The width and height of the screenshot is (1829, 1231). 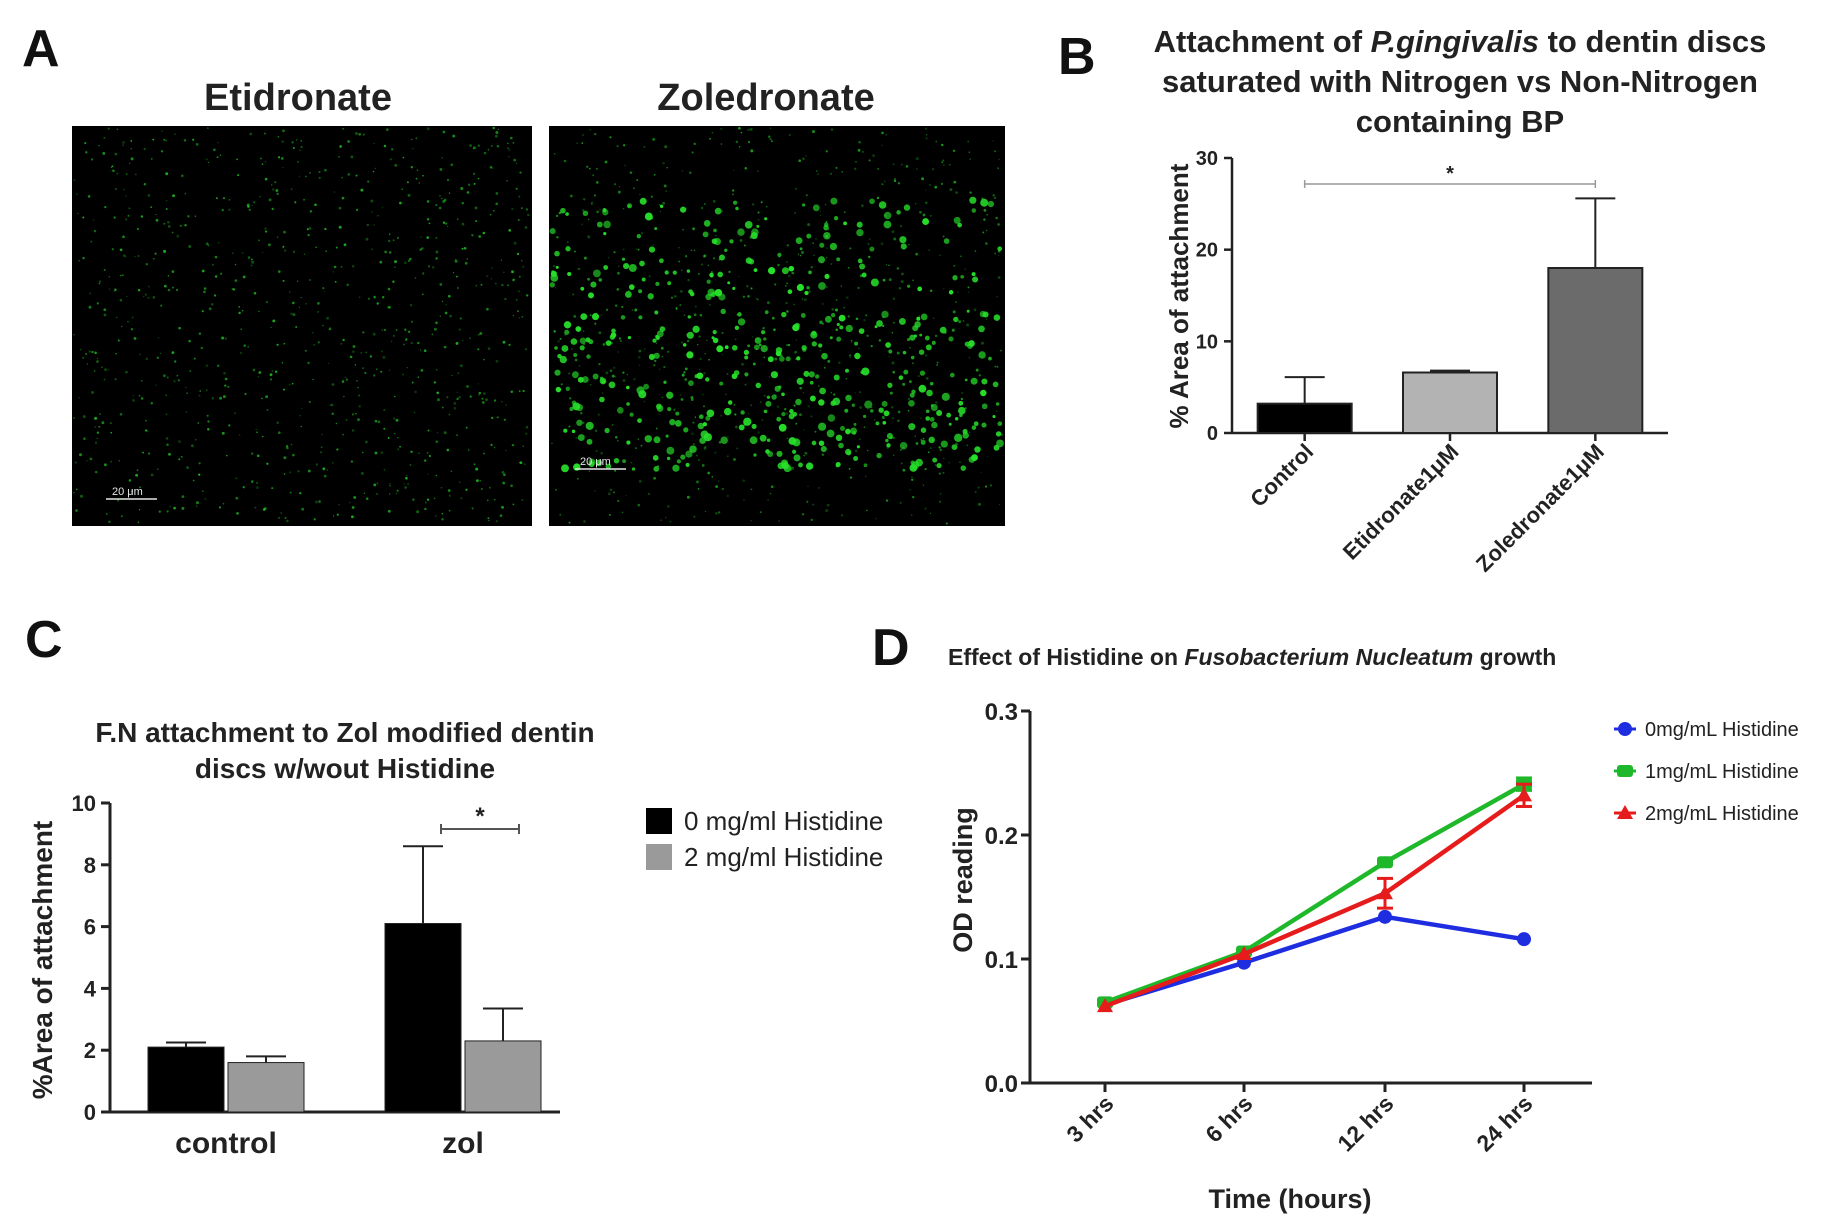 I want to click on chart-d-series-line, so click(x=1315, y=893).